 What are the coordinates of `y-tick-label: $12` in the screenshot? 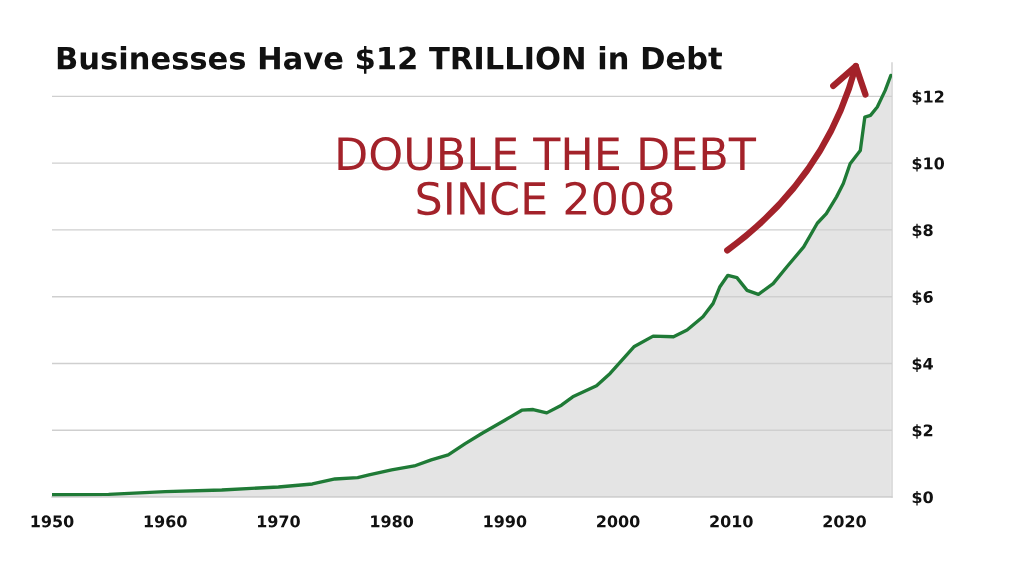 It's located at (928, 97).